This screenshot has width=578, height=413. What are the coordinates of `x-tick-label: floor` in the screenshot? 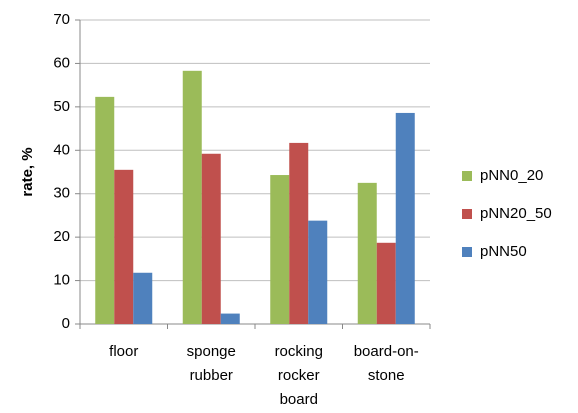 It's located at (123, 351).